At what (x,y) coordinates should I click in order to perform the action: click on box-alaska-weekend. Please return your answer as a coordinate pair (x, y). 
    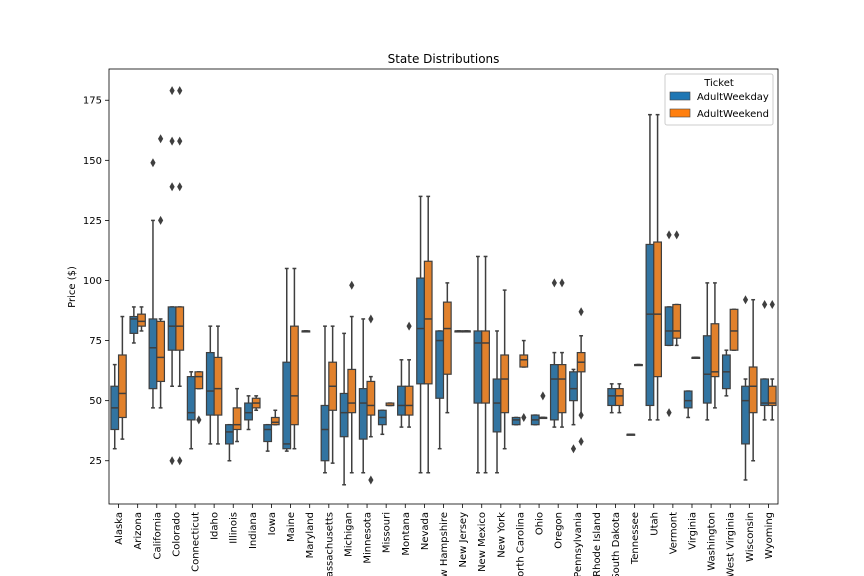
    Looking at the image, I should click on (122, 386).